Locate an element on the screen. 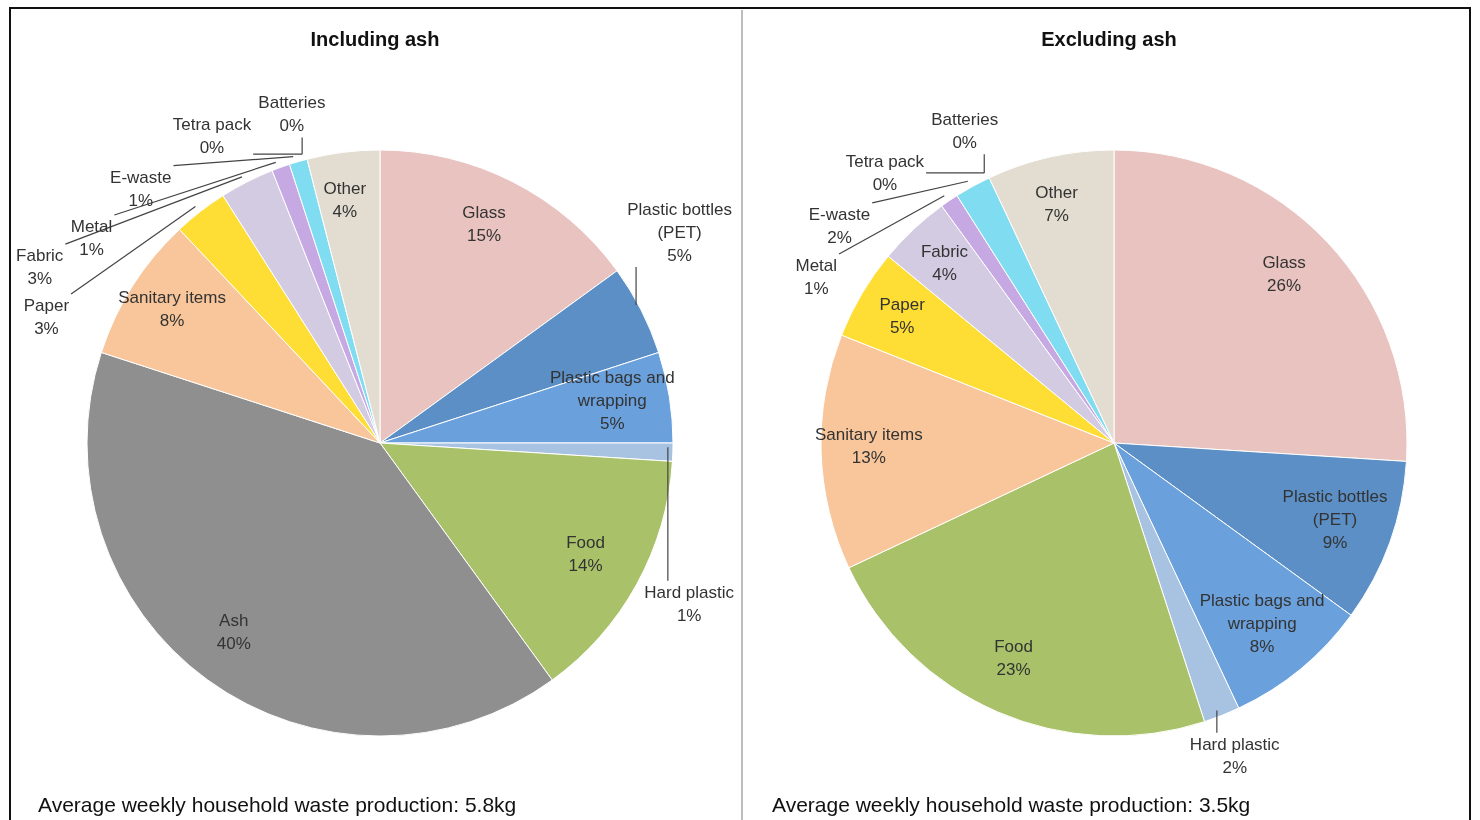 This screenshot has width=1480, height=820. text: Average weekly household waste production: 5.8kg is located at coordinates (277, 805).